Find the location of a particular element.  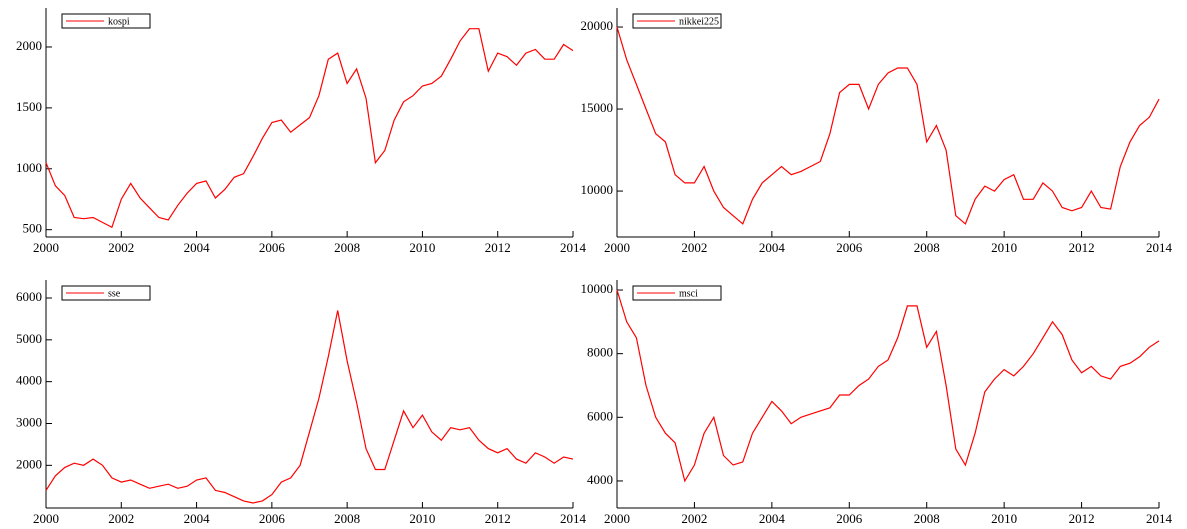

y-tick-label: 1000 is located at coordinates (29, 167).